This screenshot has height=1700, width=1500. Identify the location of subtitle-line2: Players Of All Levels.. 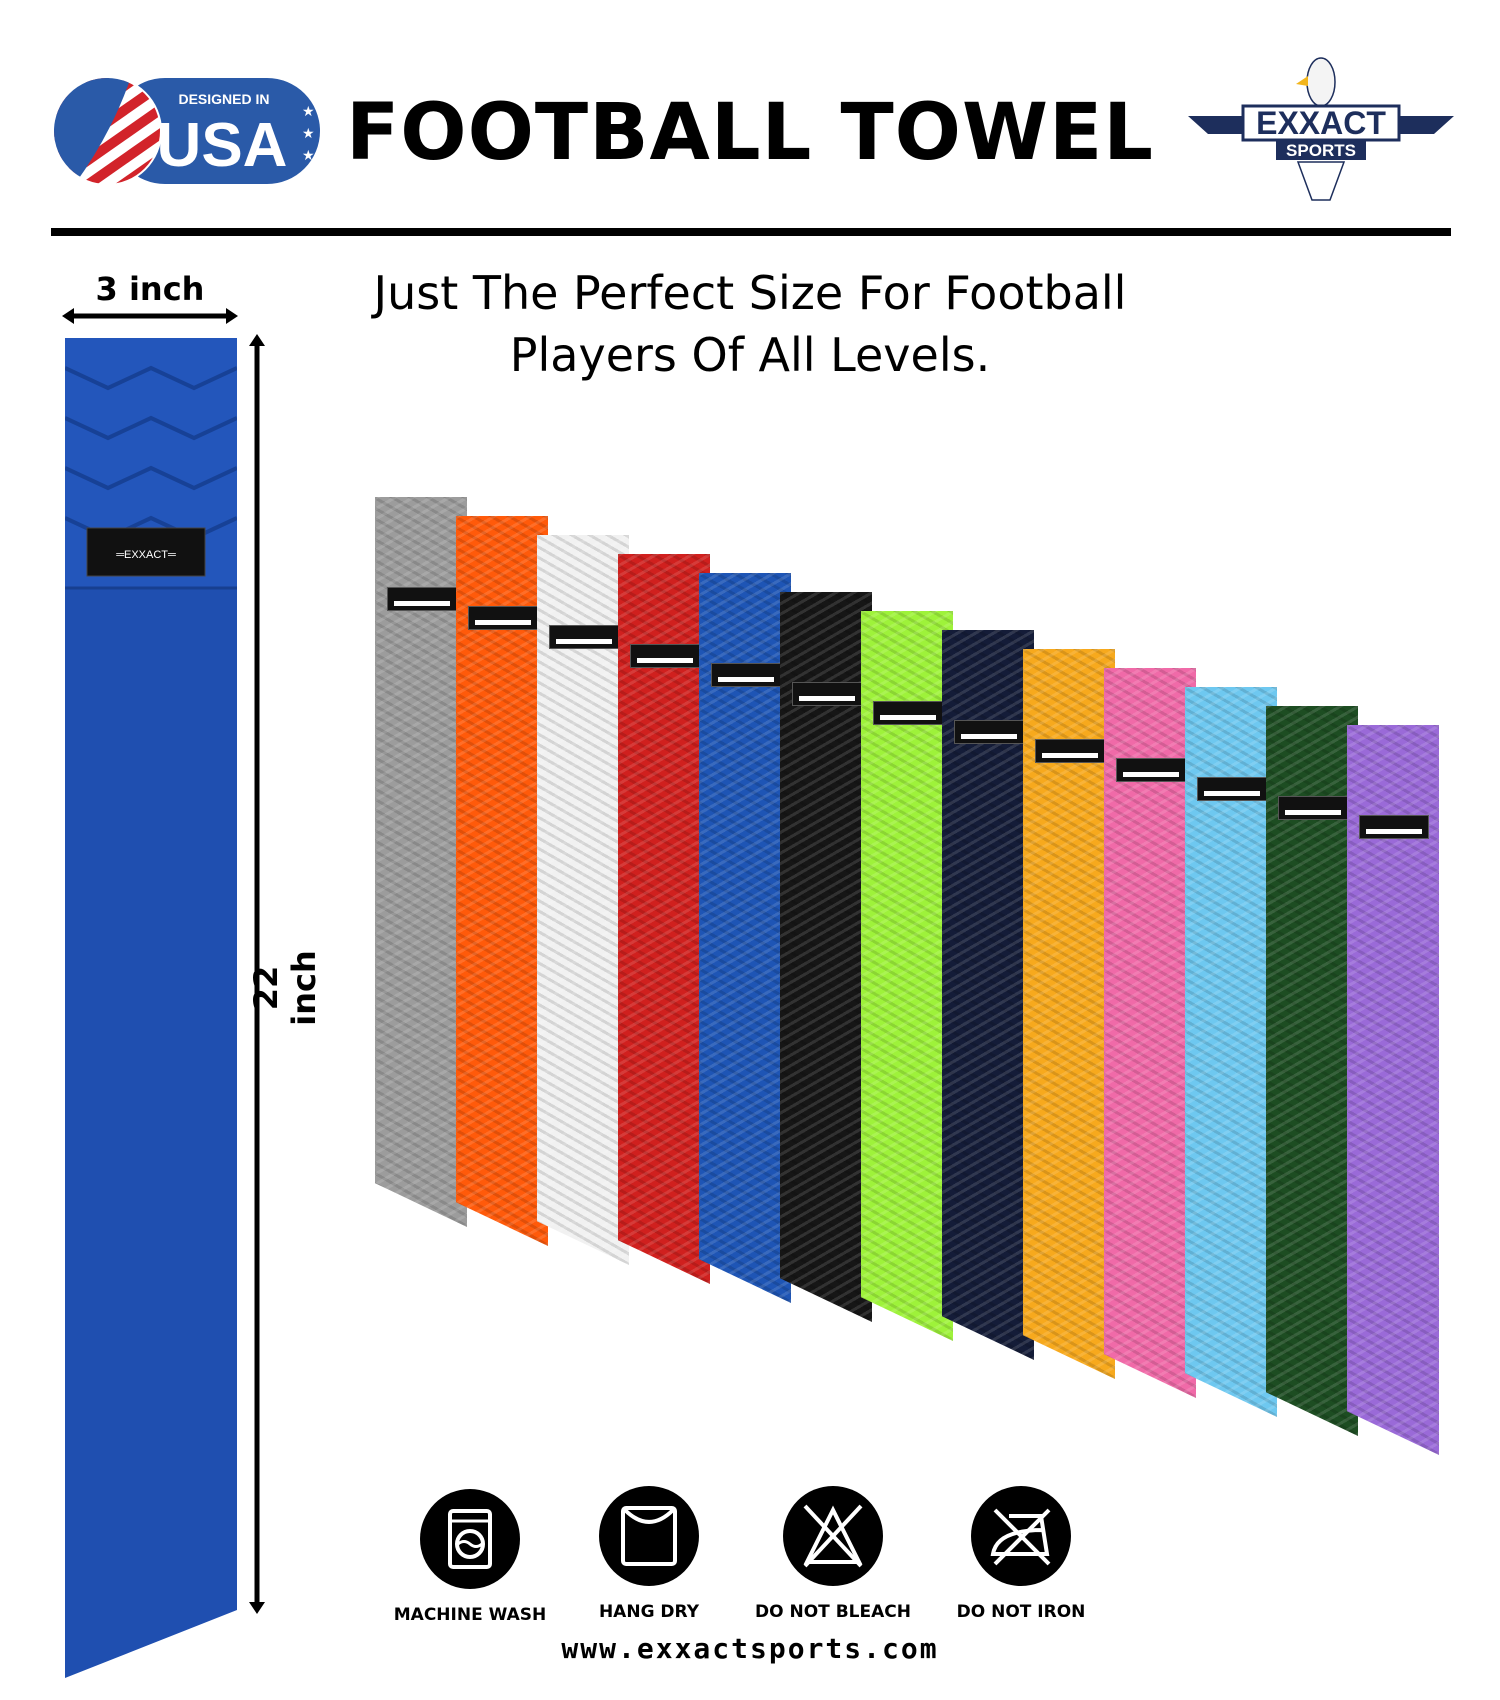
(750, 355).